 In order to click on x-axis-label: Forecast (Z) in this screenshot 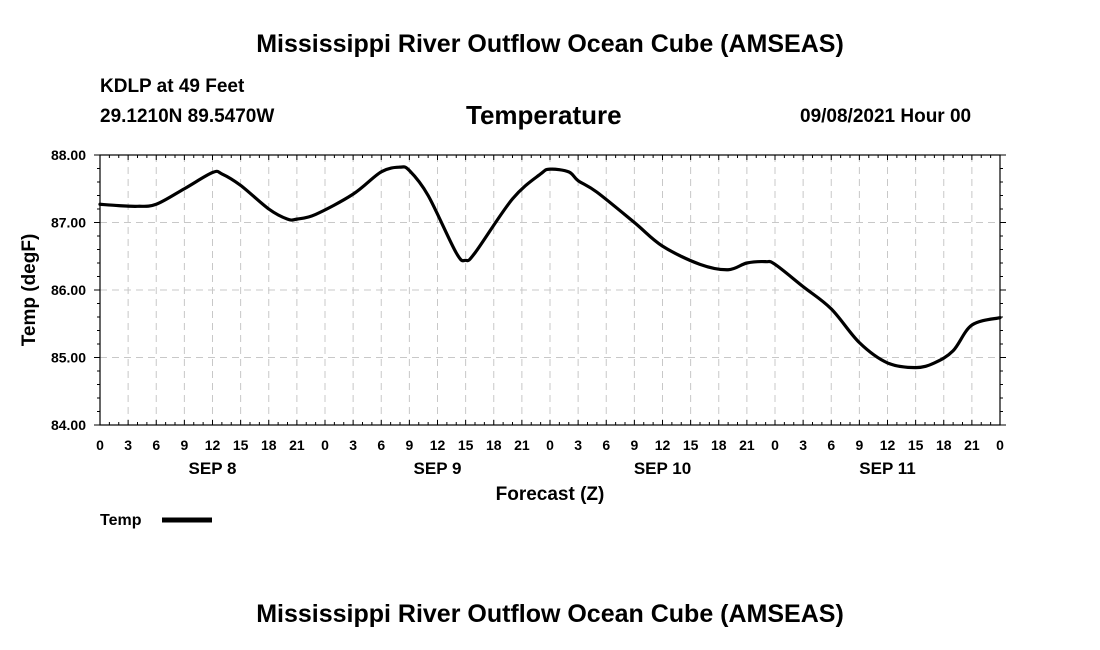, I will do `click(550, 494)`.